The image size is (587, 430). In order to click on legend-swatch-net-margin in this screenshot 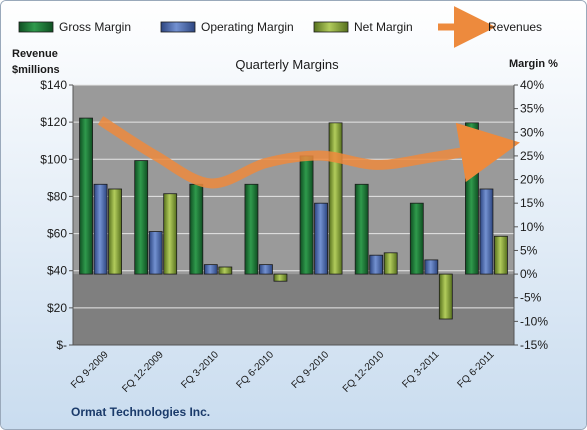, I will do `click(331, 27)`.